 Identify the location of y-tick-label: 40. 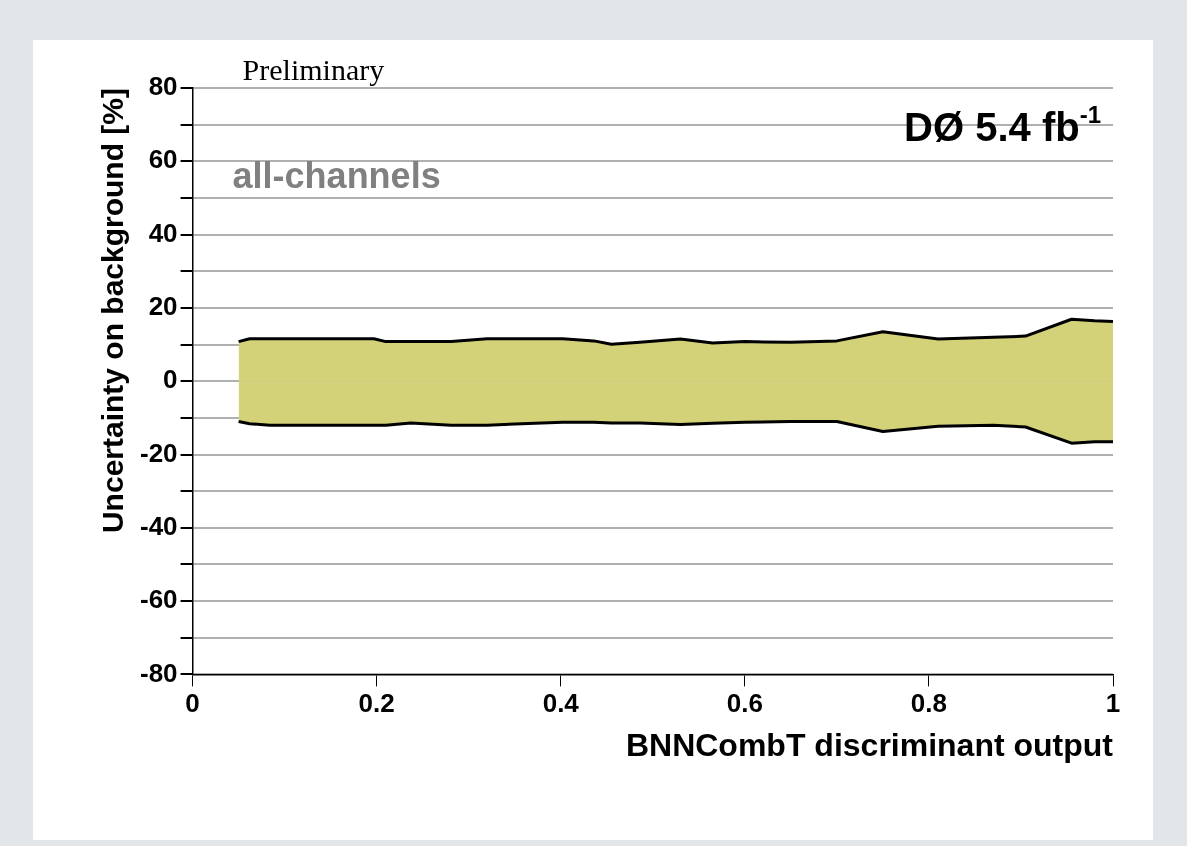
(163, 232).